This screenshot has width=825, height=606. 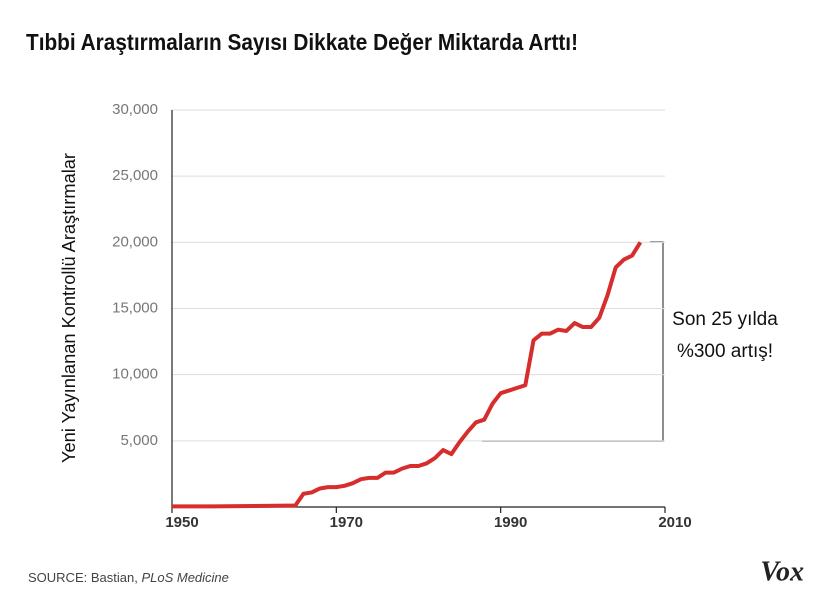 I want to click on y-tick-label: 10,000, so click(x=135, y=374).